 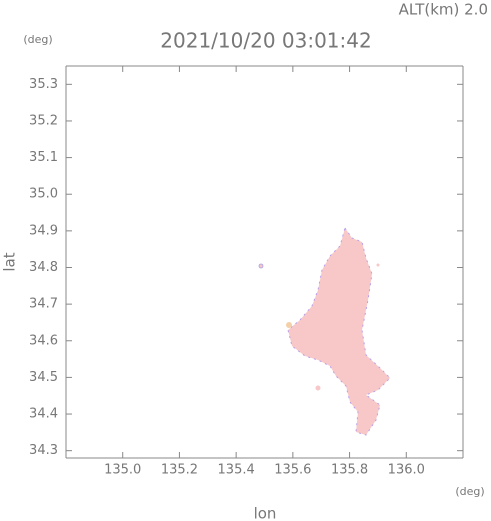 What do you see at coordinates (443, 10) in the screenshot?
I see `altitude-label: ALT(km) 2.0` at bounding box center [443, 10].